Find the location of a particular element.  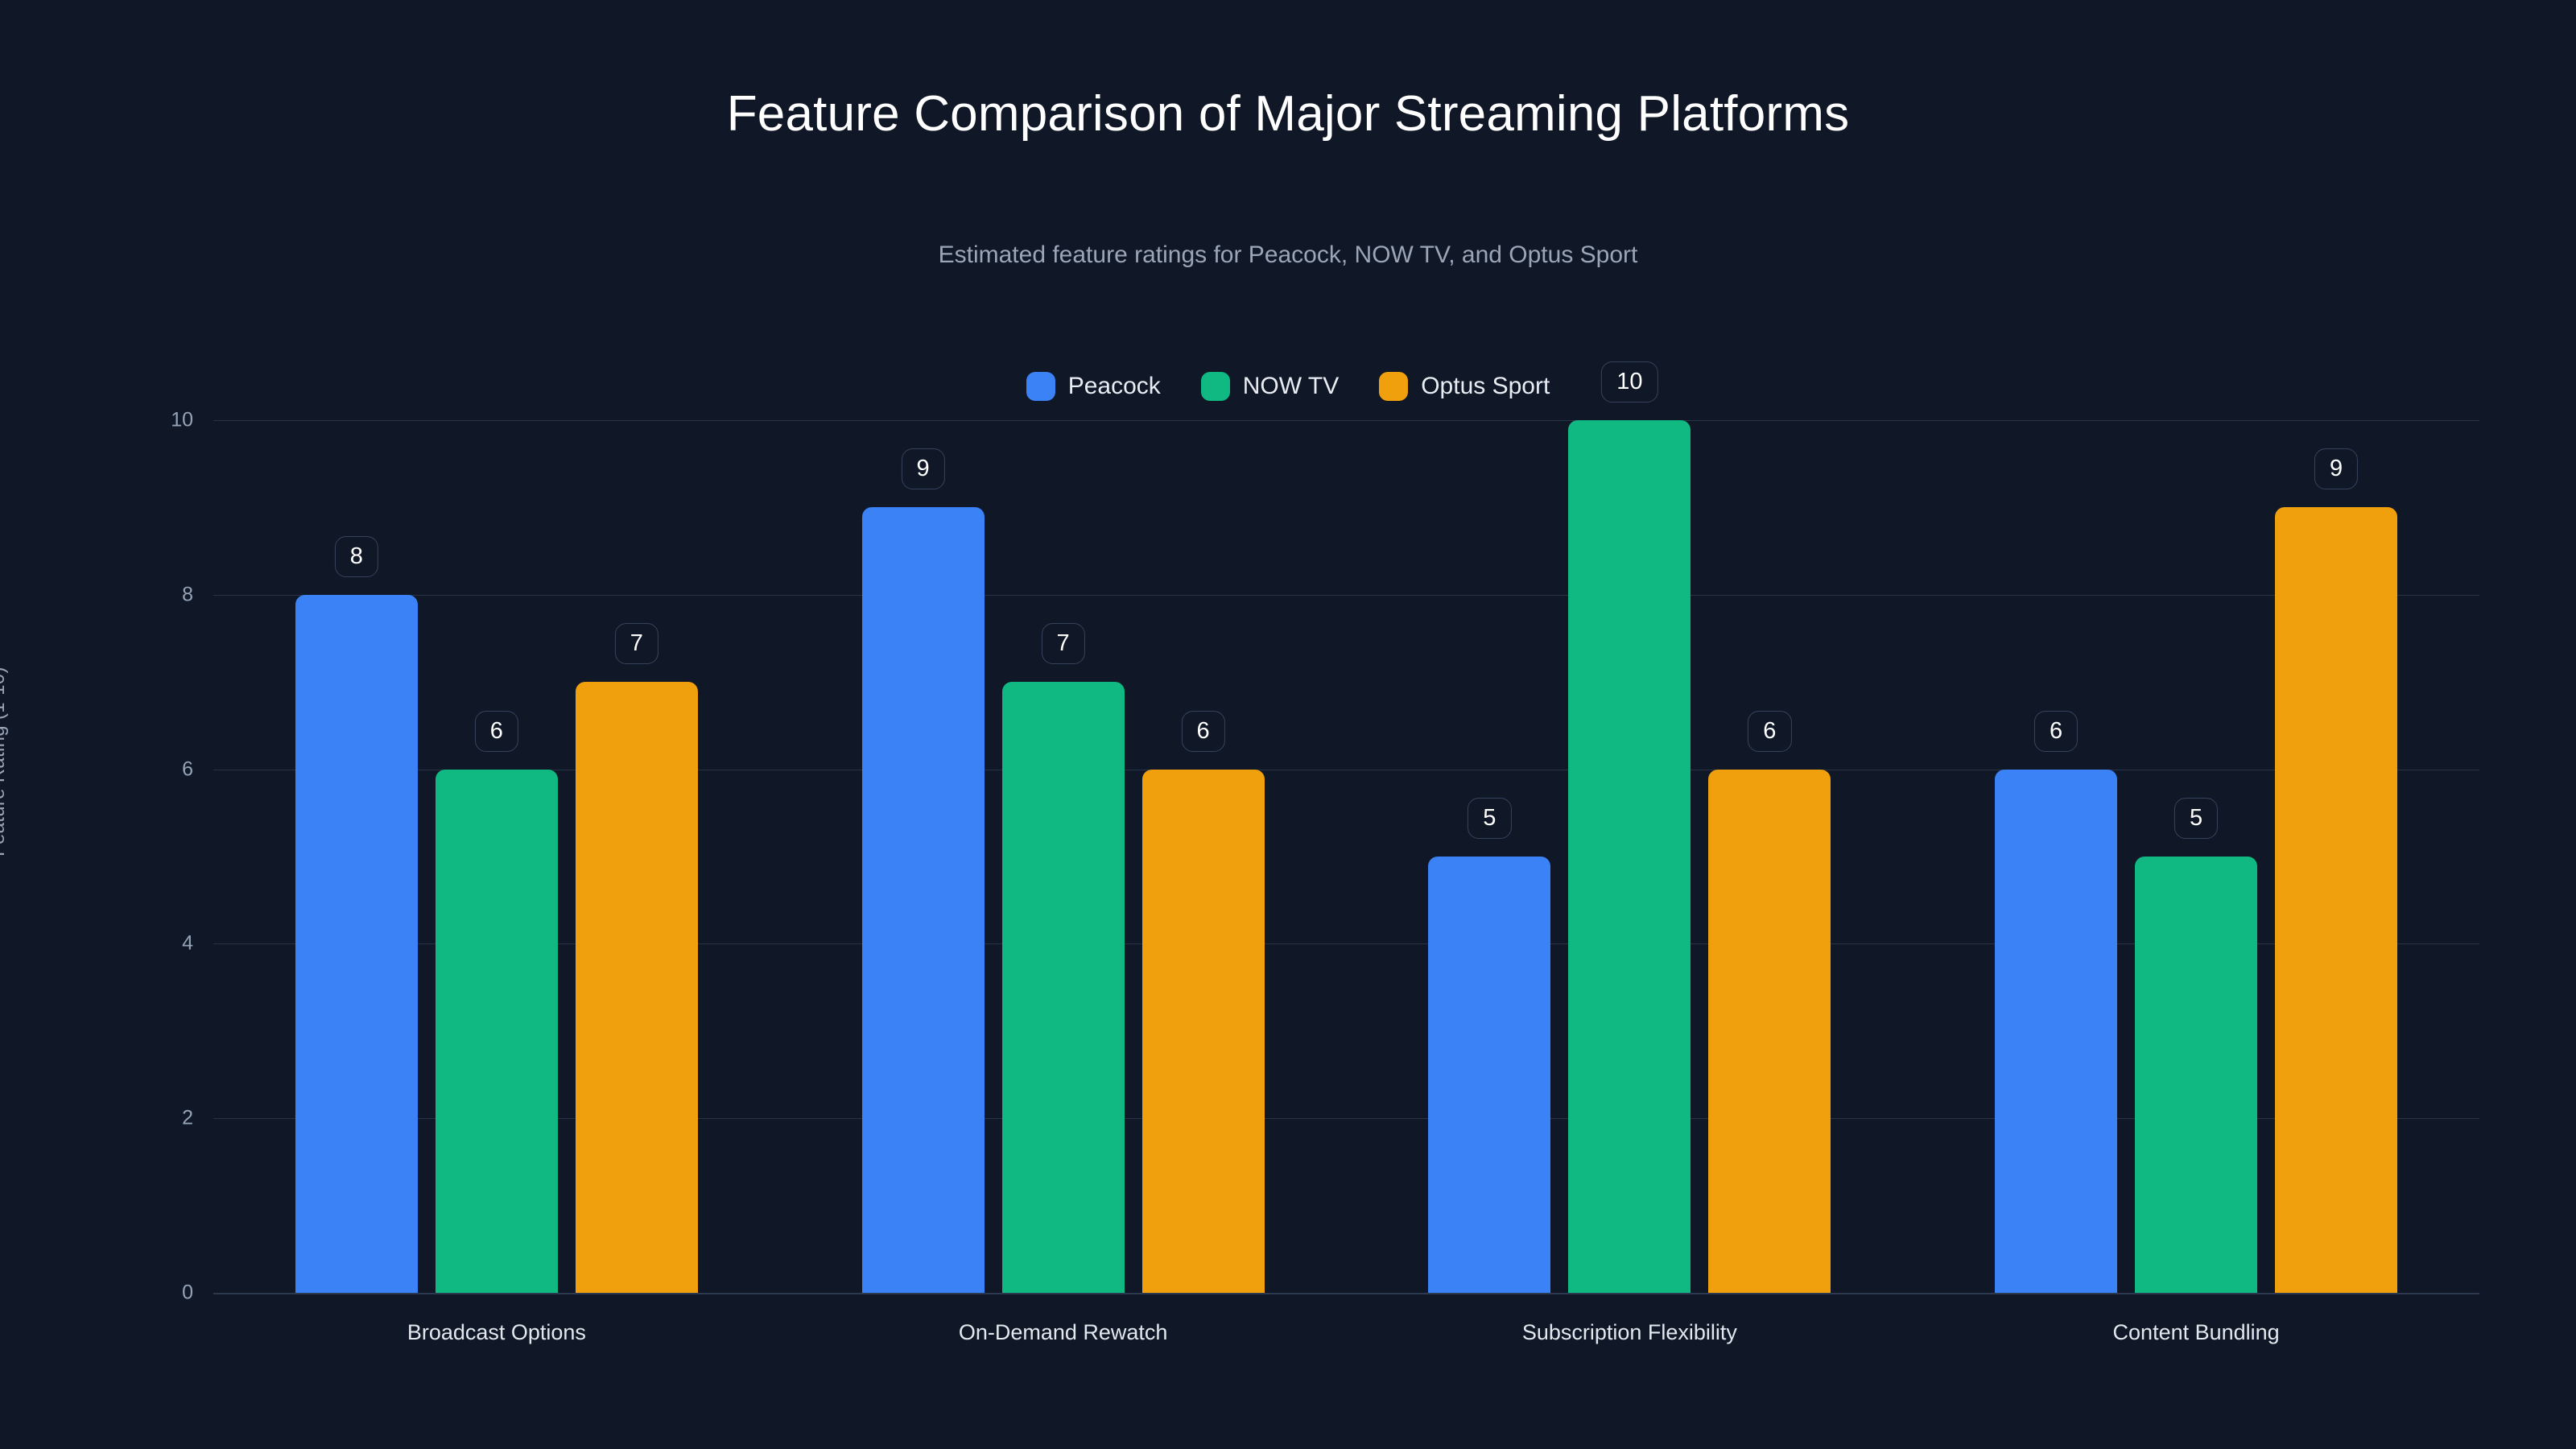

bar-value-label: 8 is located at coordinates (356, 556).